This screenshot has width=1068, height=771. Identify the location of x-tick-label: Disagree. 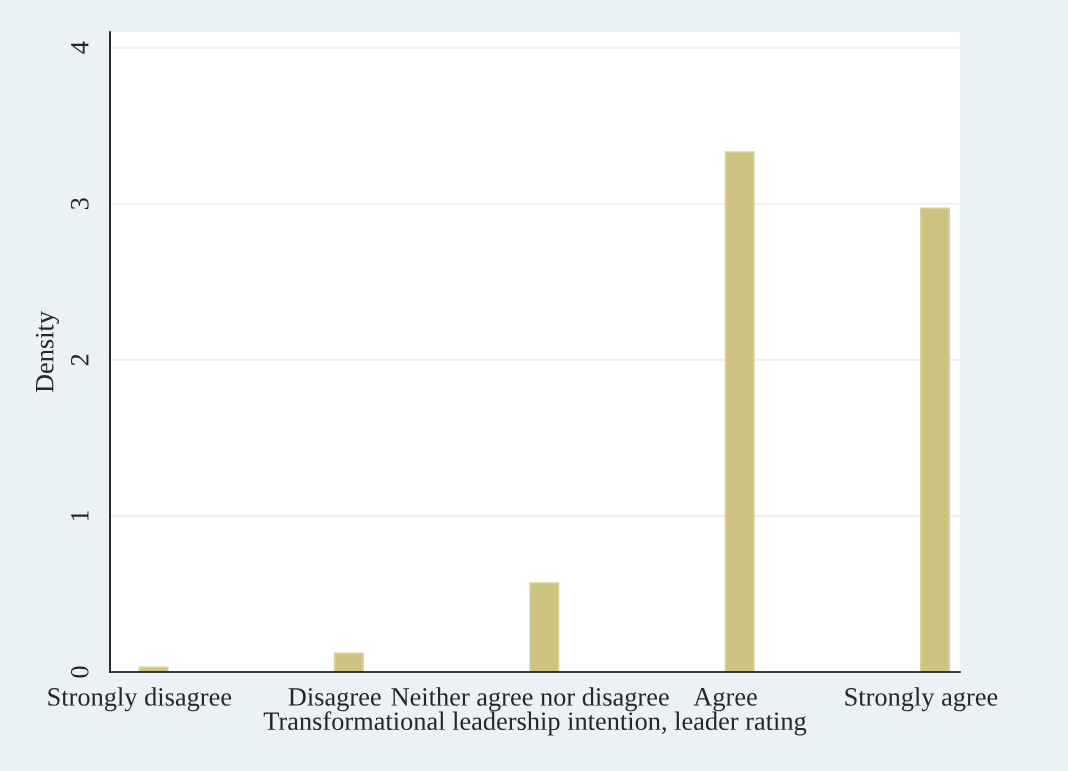
(334, 700).